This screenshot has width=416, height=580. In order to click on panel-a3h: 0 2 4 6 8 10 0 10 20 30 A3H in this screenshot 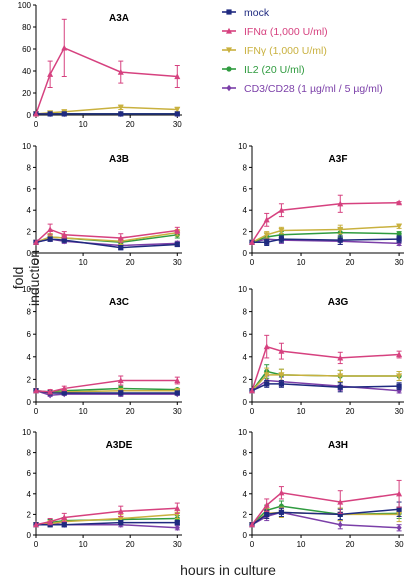, I will do `click(321, 488)`.